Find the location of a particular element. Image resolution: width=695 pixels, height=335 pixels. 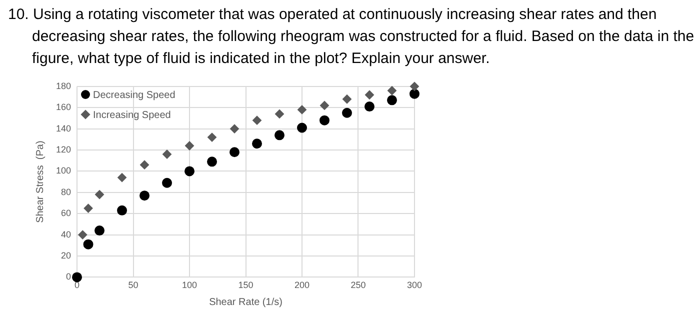

y-tick-label: 160 is located at coordinates (64, 107).